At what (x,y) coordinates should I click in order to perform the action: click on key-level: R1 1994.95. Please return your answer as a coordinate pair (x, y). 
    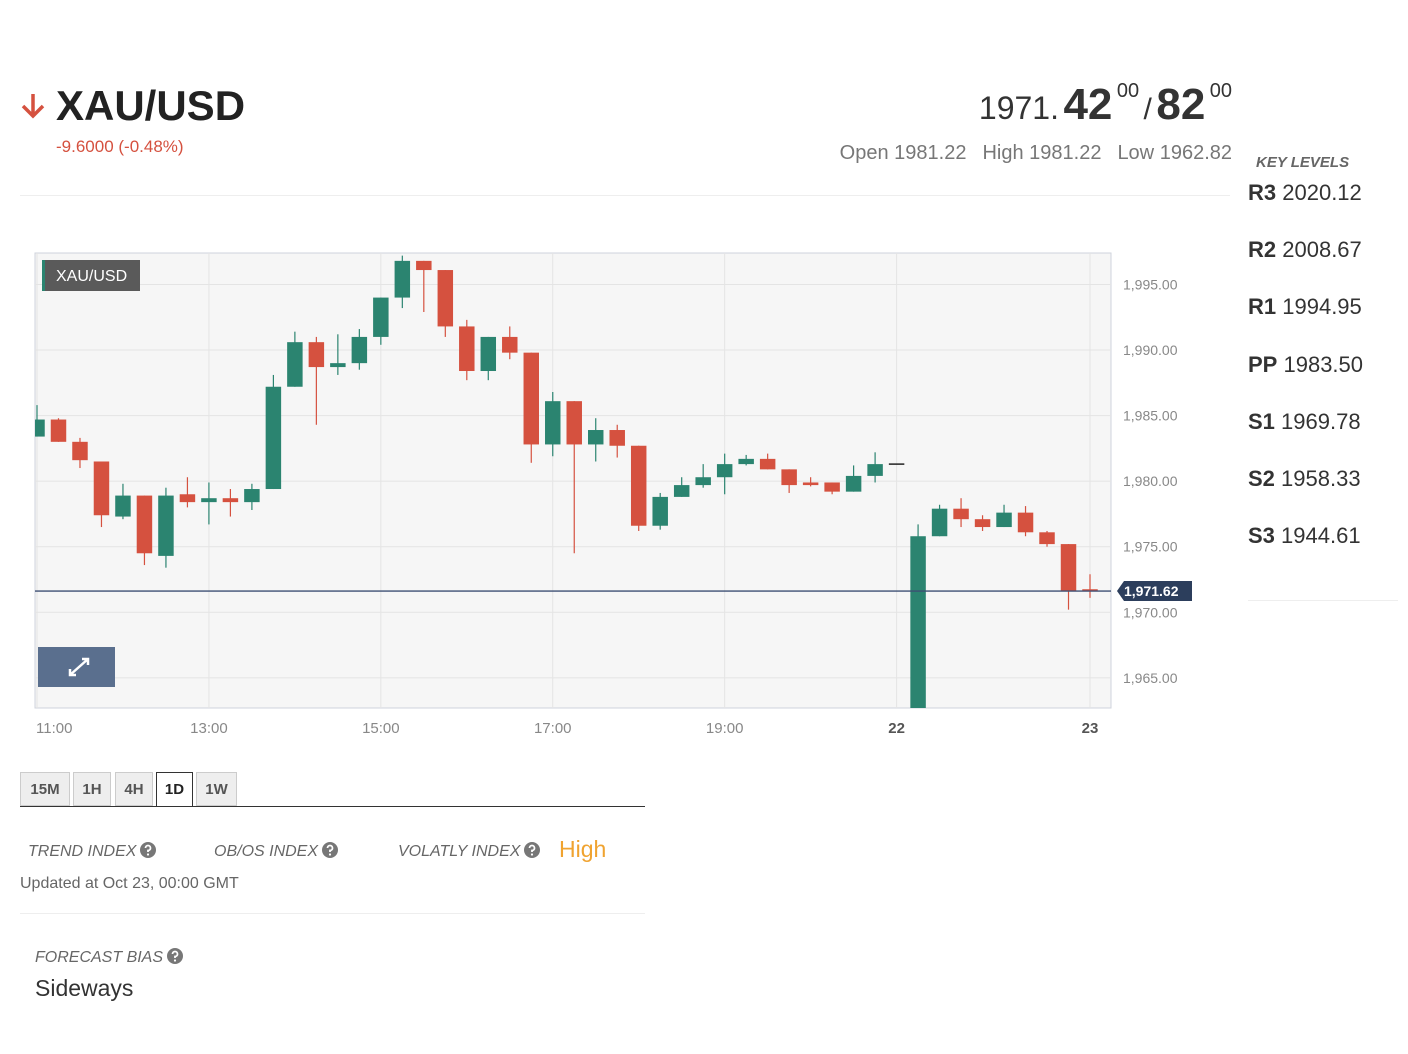
    Looking at the image, I should click on (1305, 307).